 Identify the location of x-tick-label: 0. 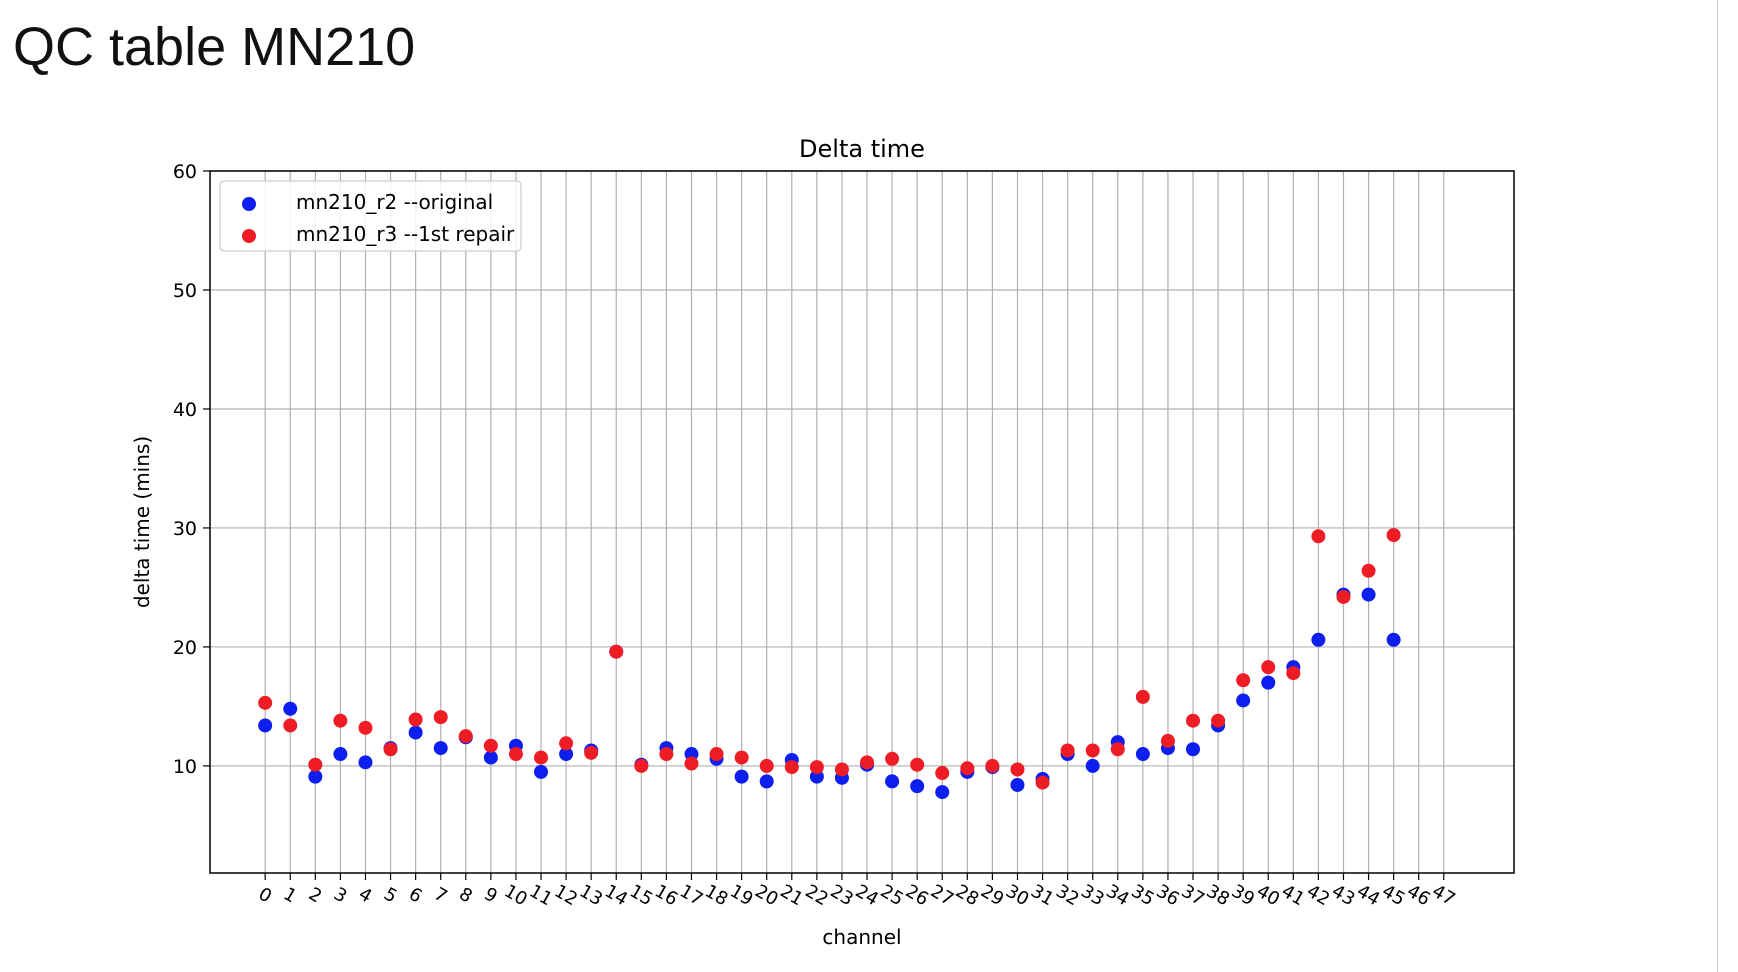
(265, 895).